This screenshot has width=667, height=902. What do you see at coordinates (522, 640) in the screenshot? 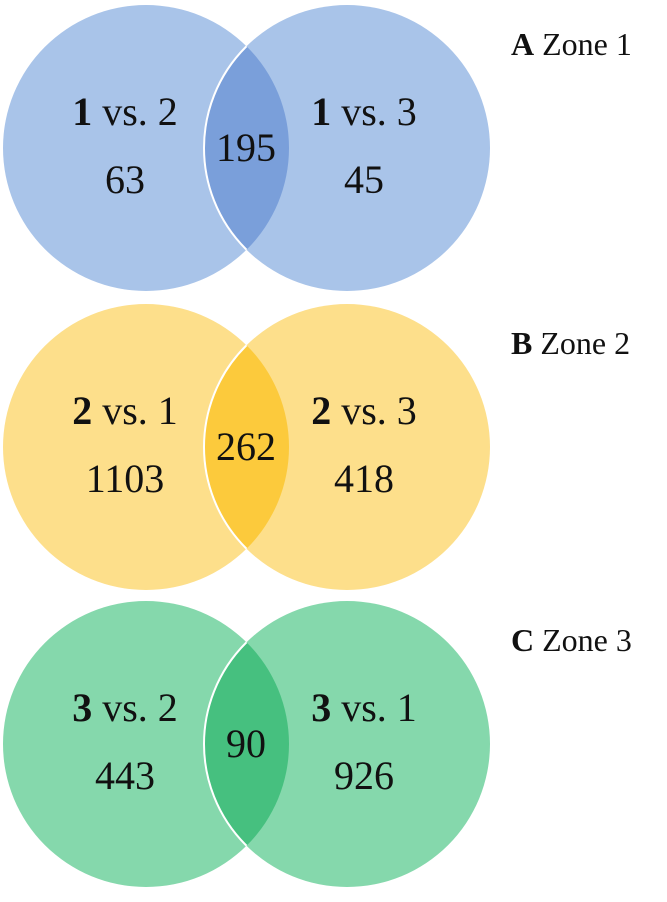
I see `panel-letter: C` at bounding box center [522, 640].